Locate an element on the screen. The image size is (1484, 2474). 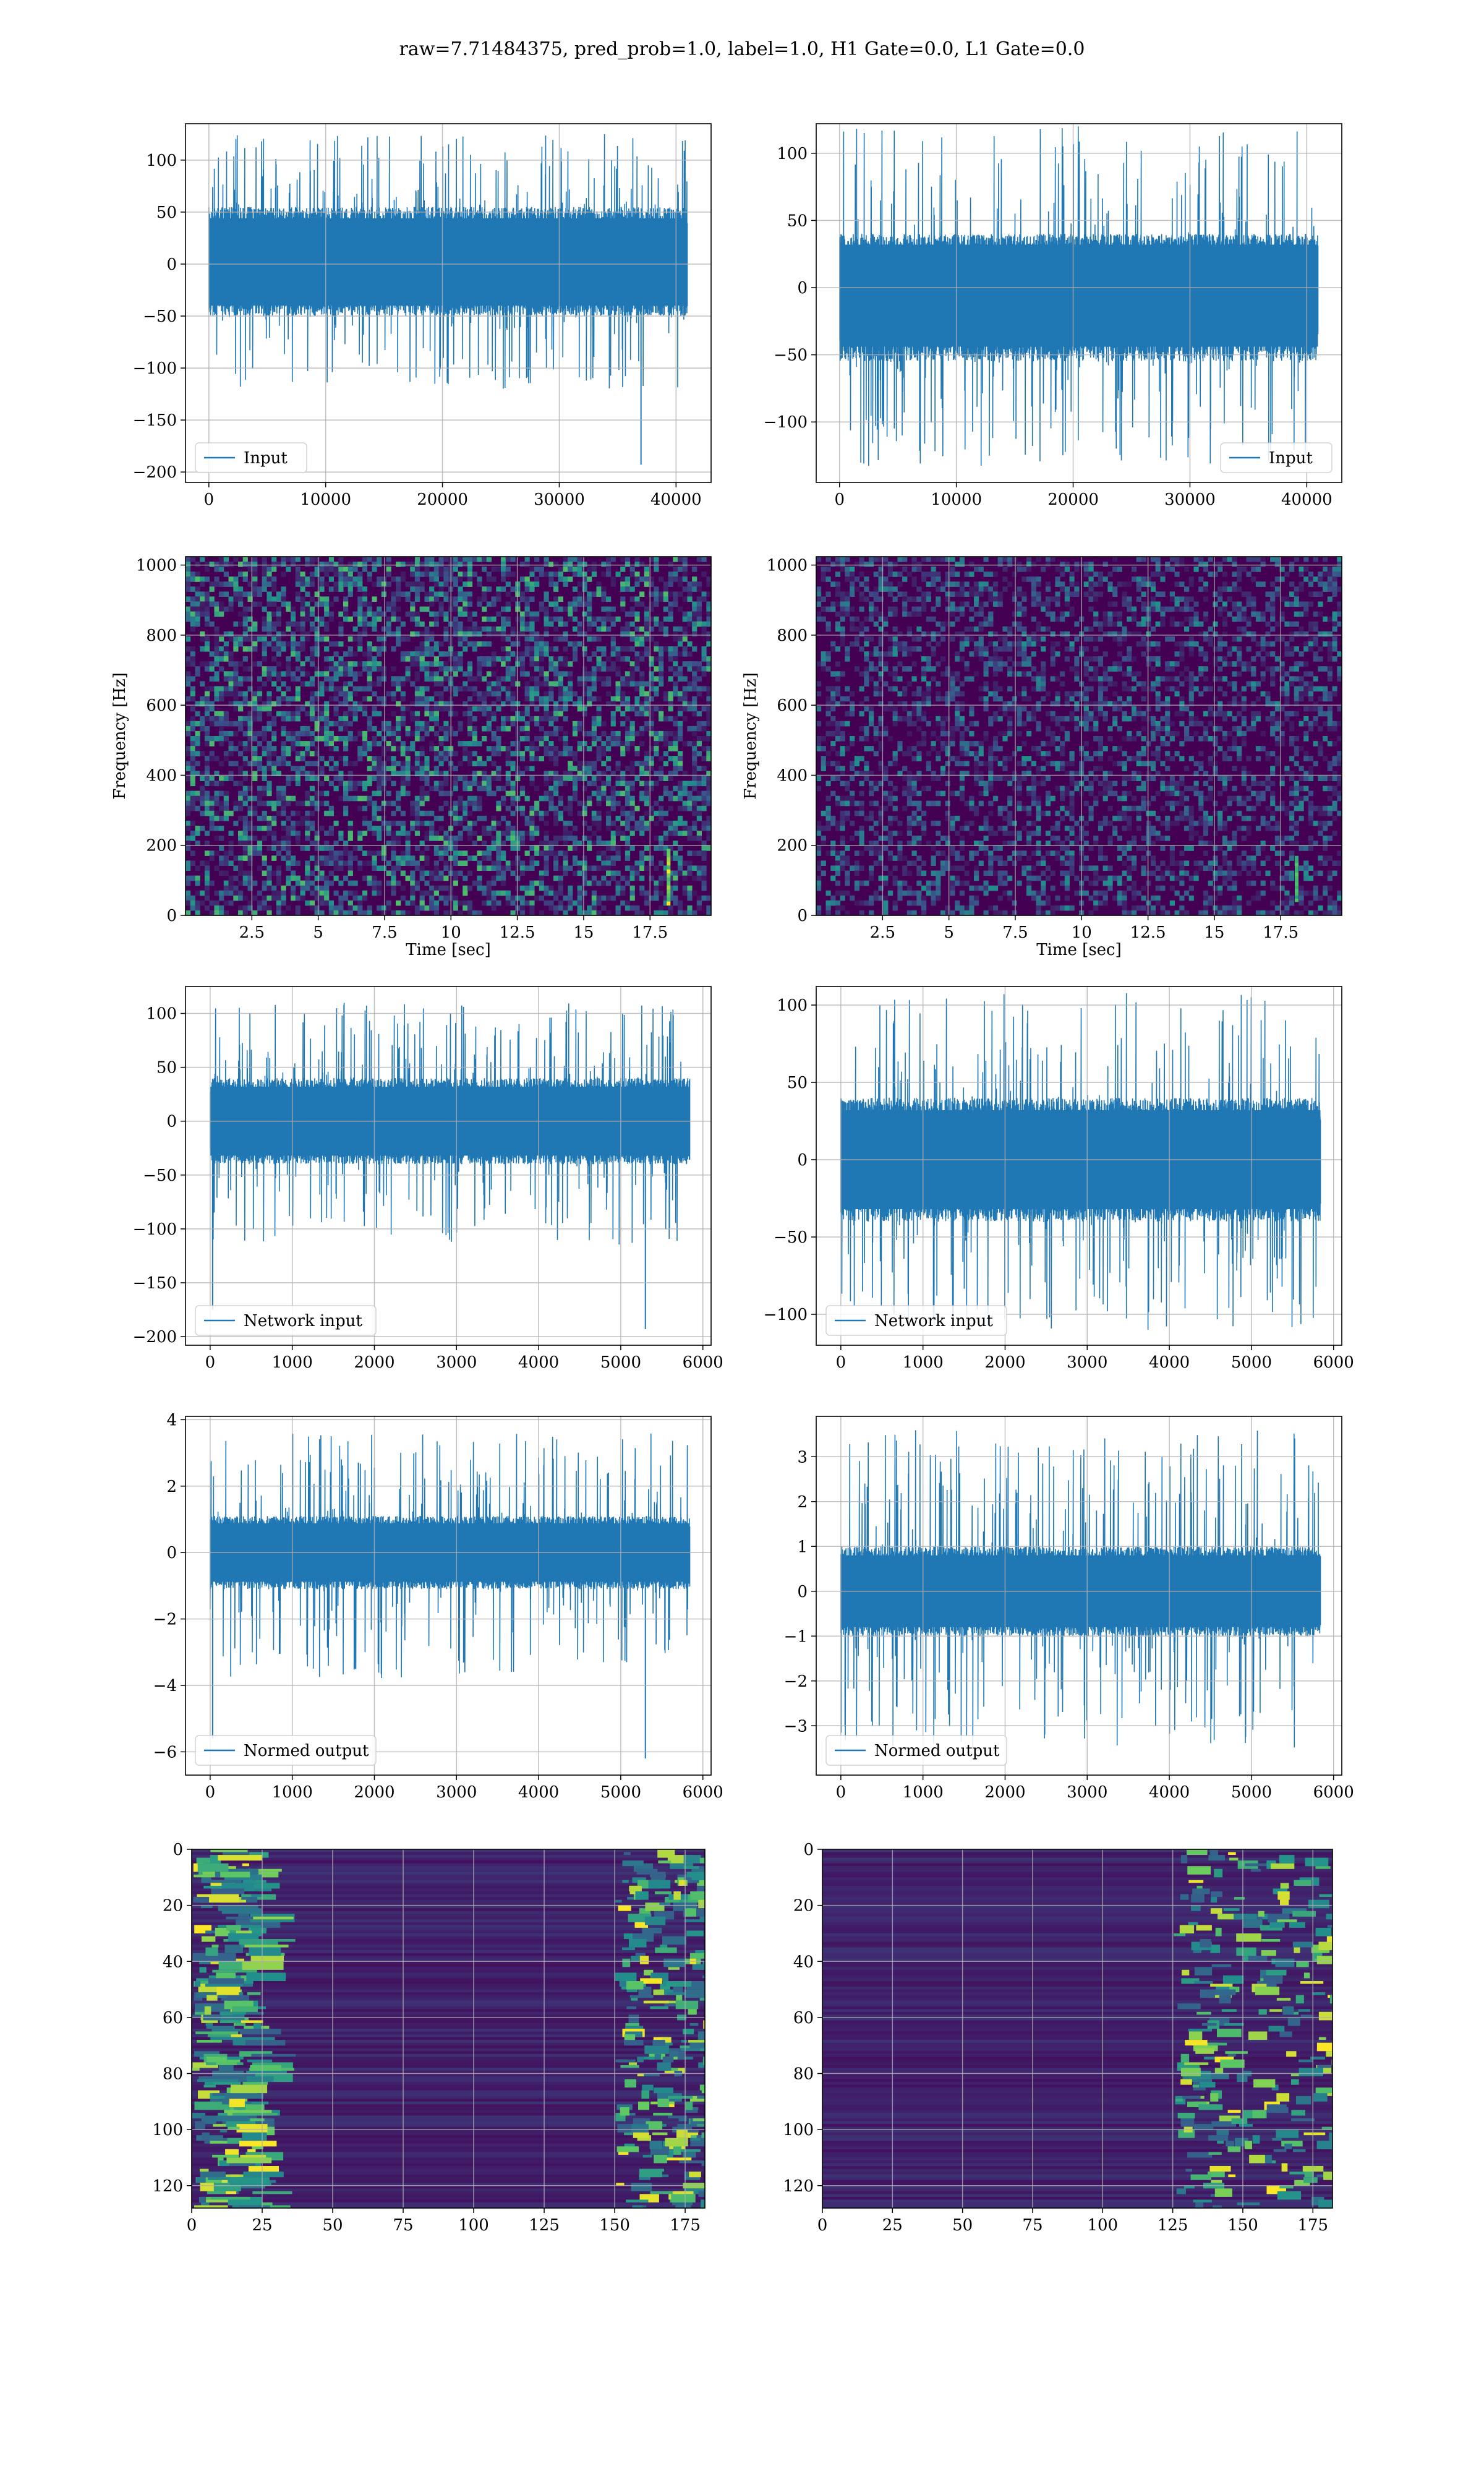
x-tick-label: 30000 is located at coordinates (559, 499).